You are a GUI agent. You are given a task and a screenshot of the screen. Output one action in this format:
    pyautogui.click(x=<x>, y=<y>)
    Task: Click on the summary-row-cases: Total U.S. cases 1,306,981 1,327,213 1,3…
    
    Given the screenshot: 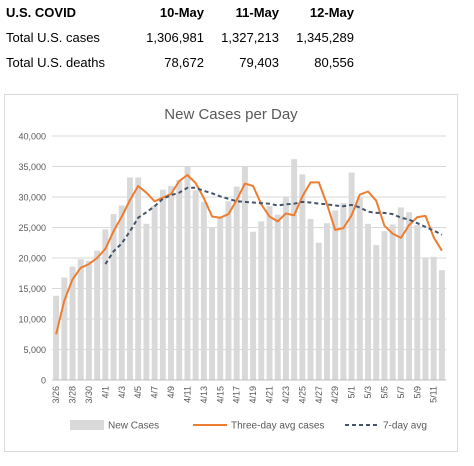 What is the action you would take?
    pyautogui.click(x=178, y=37)
    